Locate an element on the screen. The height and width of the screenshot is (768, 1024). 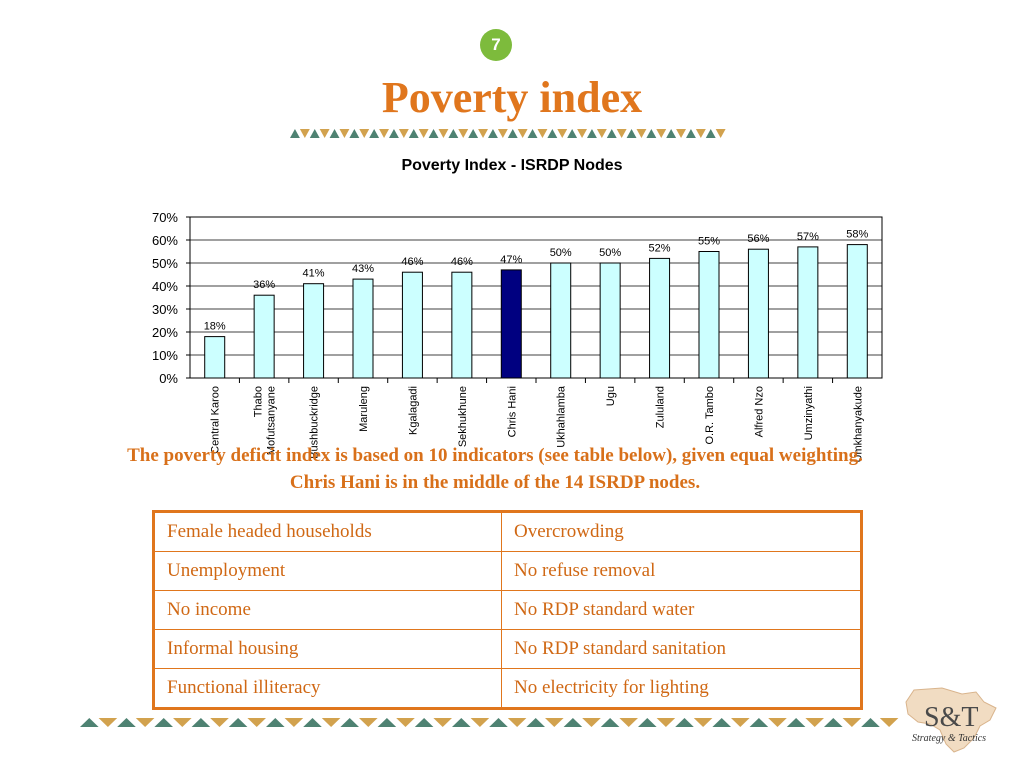
africa-map-icon is located at coordinates (951, 720).